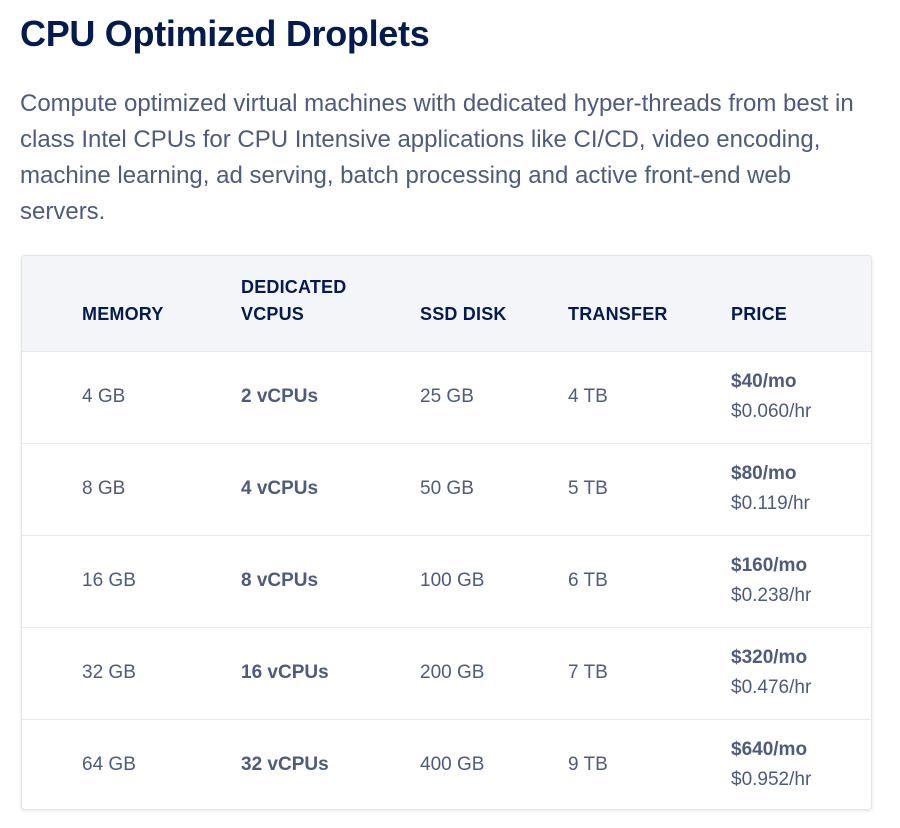  Describe the element at coordinates (463, 313) in the screenshot. I see `column-header-ssd-disk: SSD DISK` at that location.